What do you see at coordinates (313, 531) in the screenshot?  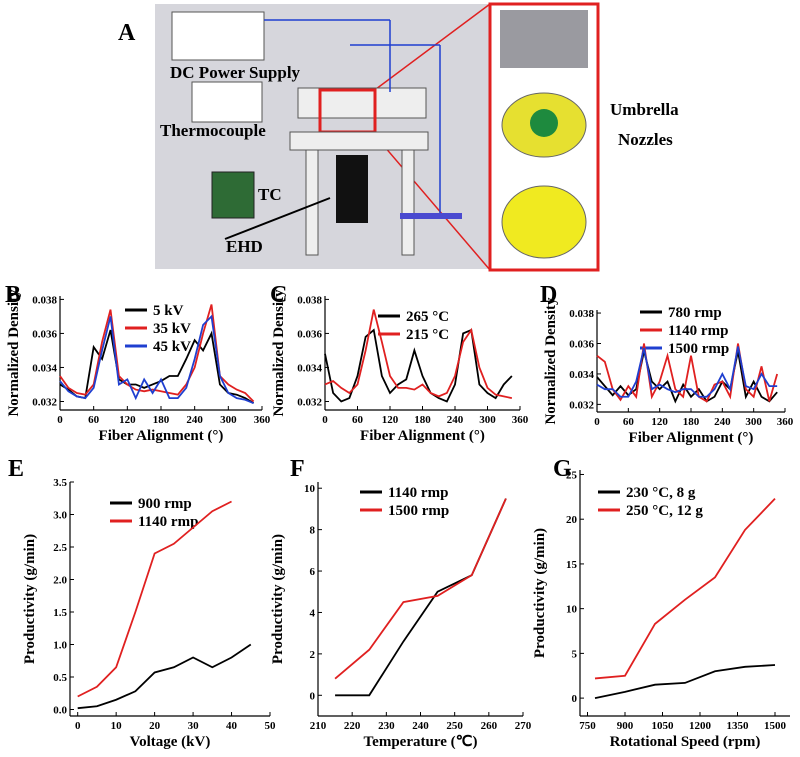 I see `y-tick-label: 8` at bounding box center [313, 531].